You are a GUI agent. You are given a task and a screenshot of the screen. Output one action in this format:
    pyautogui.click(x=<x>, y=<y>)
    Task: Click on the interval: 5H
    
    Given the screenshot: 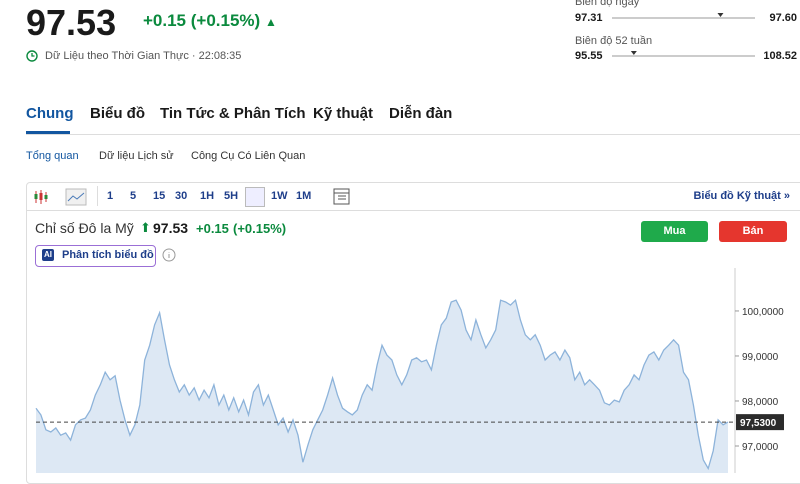 What is the action you would take?
    pyautogui.click(x=231, y=196)
    